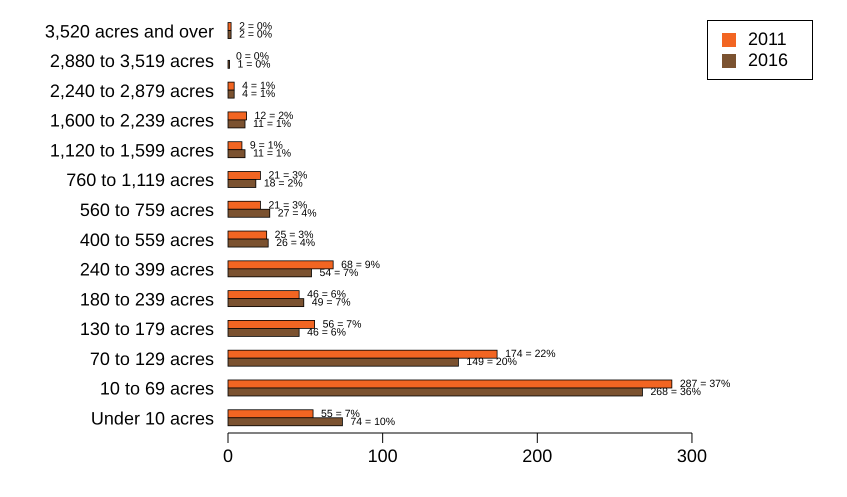 This screenshot has width=847, height=497. What do you see at coordinates (255, 34) in the screenshot?
I see `data-label: 2 = 0%` at bounding box center [255, 34].